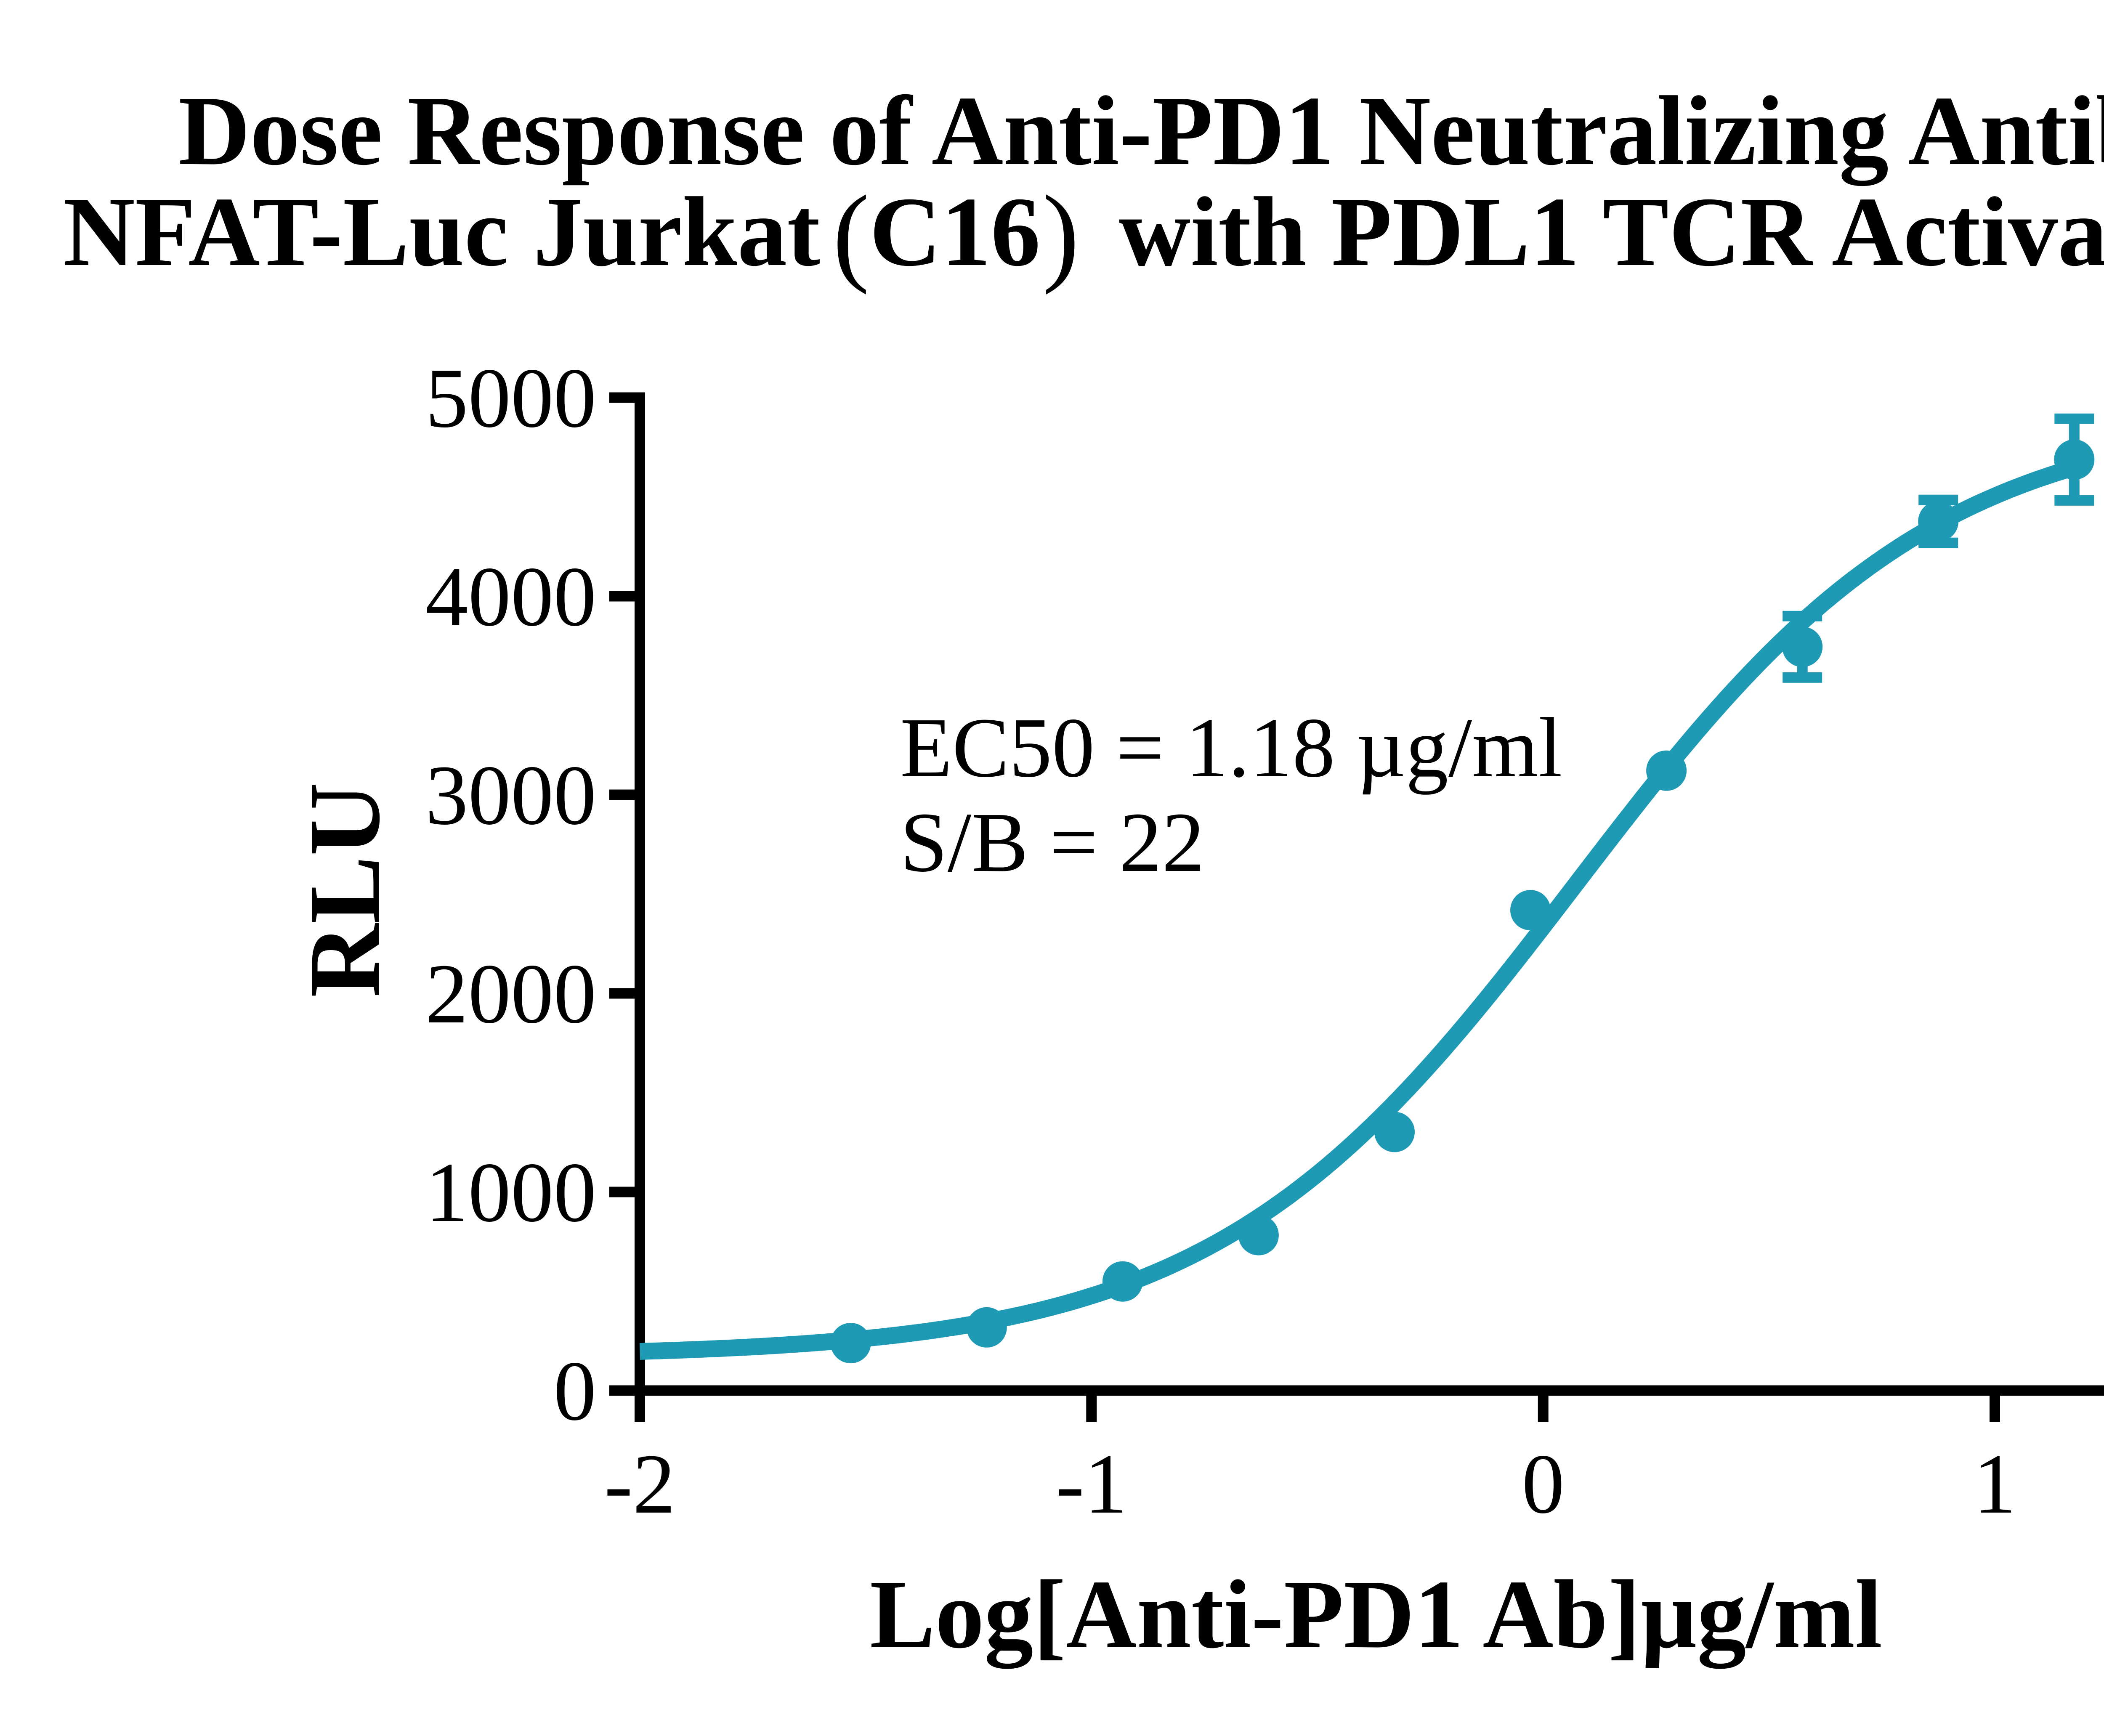 This screenshot has width=2104, height=1736. Describe the element at coordinates (1376, 1614) in the screenshot. I see `svg-text: Log[Anti-PD1 Ab]µg/ml` at that location.